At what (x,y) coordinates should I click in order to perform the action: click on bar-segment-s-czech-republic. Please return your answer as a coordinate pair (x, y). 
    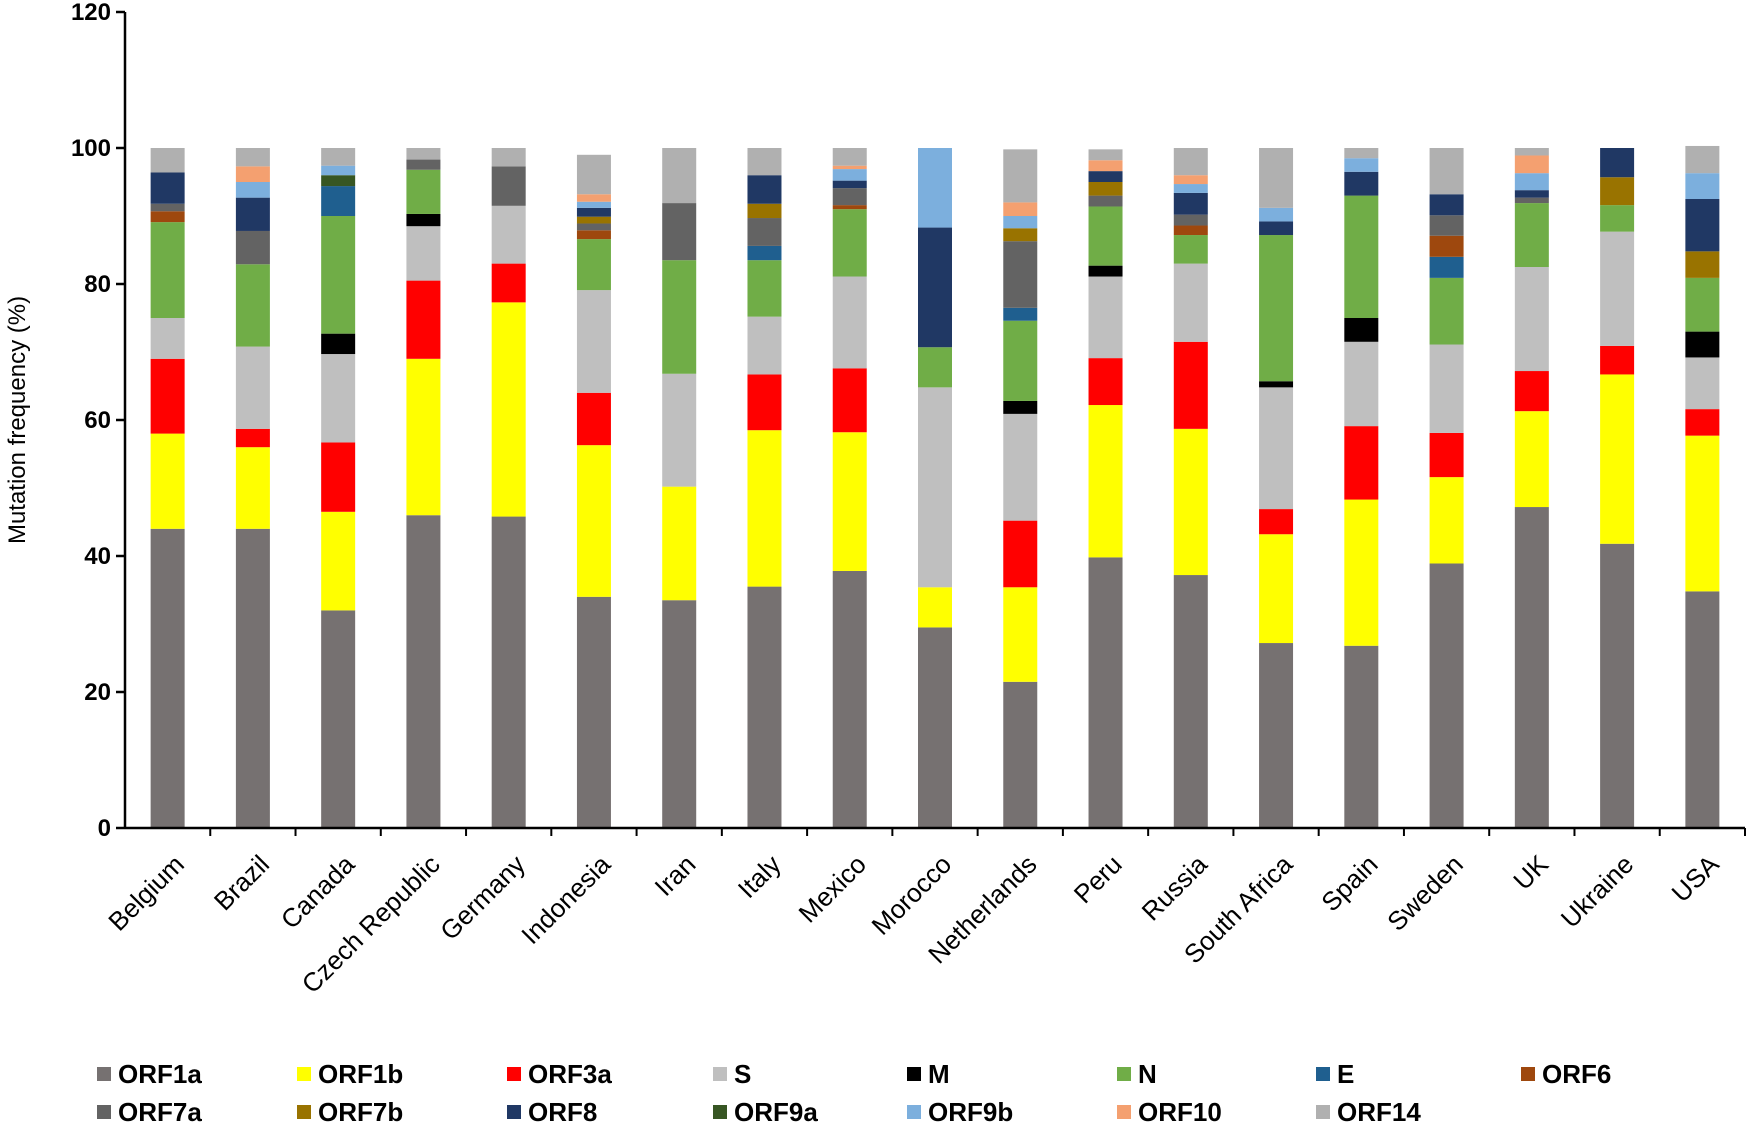
    Looking at the image, I should click on (423, 253).